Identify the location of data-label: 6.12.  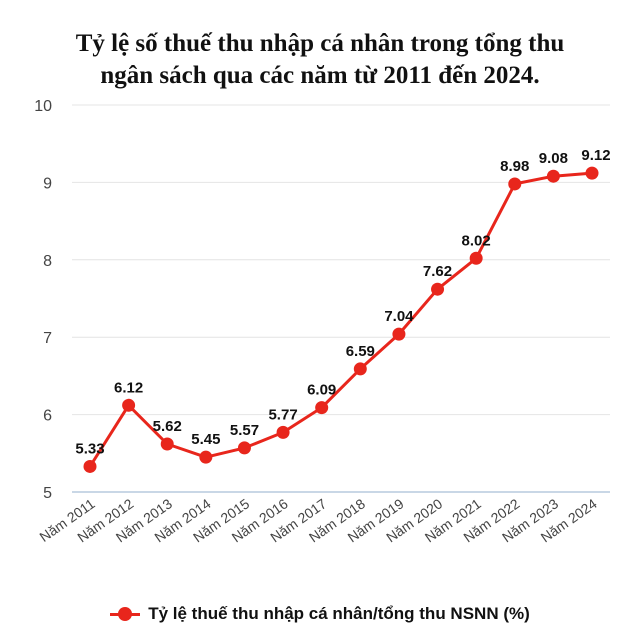
(128, 387).